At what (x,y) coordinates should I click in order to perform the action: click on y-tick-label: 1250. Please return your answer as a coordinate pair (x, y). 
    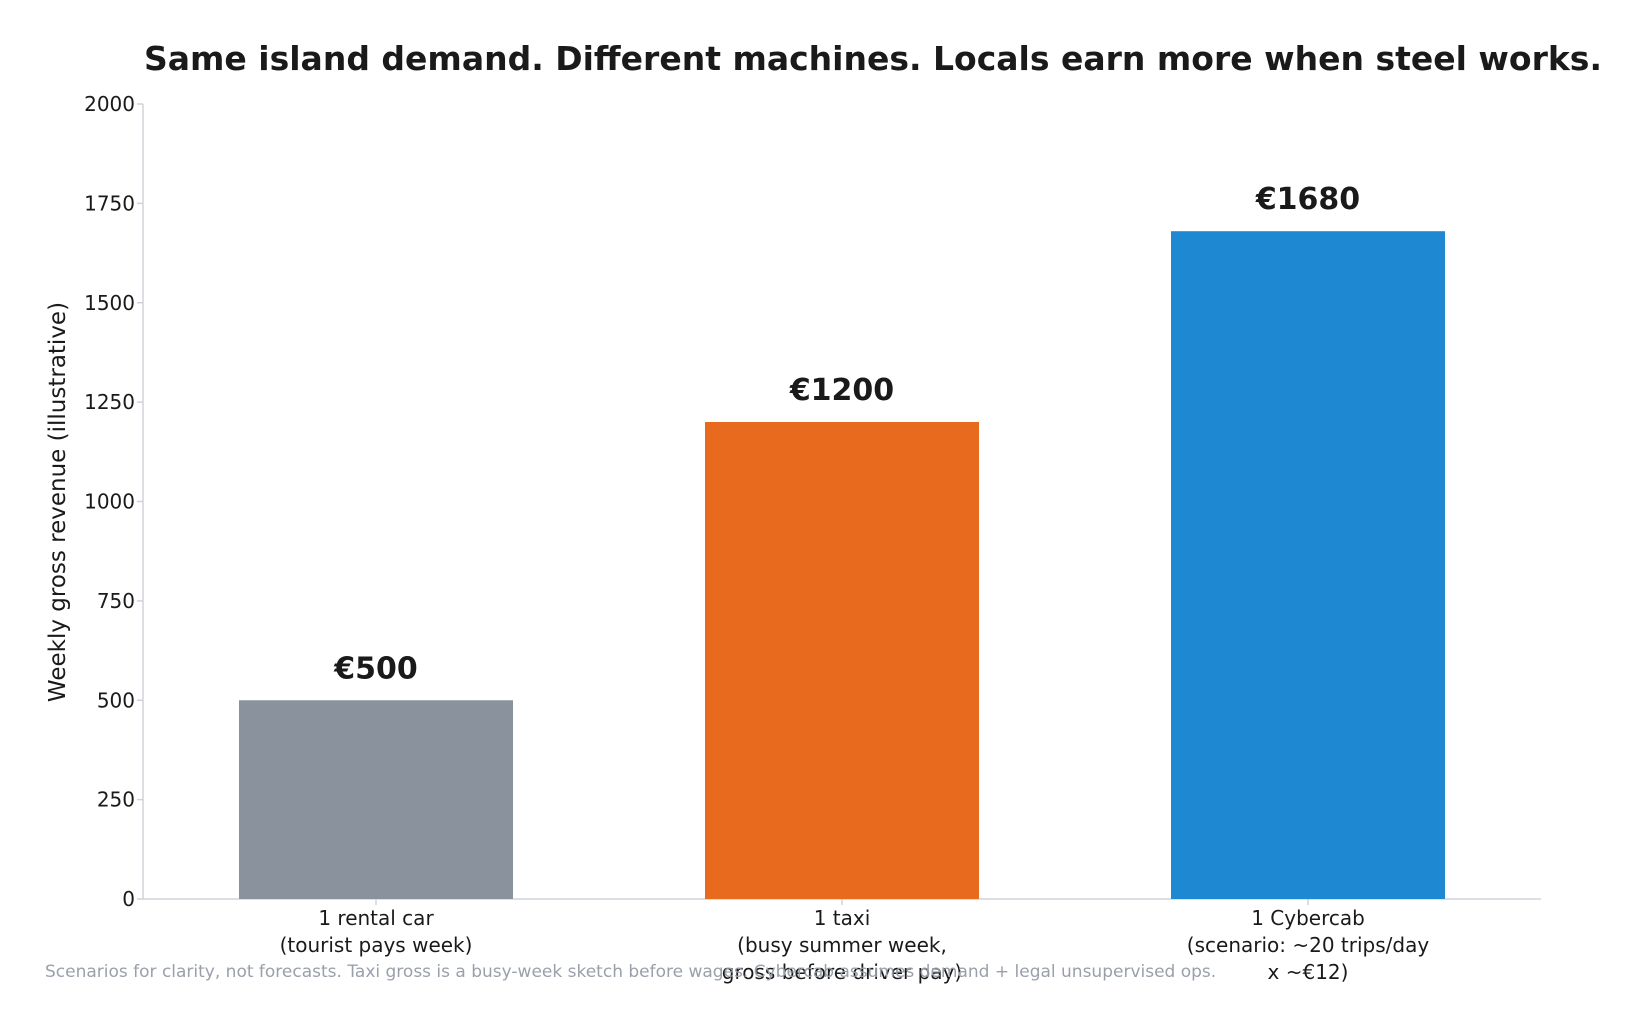
    Looking at the image, I should click on (109, 402).